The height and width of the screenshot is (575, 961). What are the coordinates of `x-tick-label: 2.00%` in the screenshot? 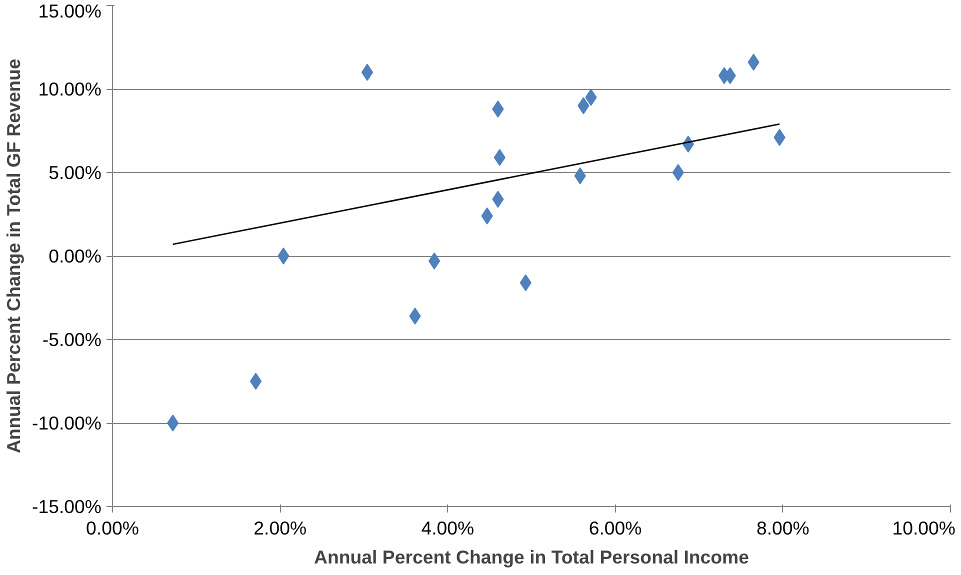 It's located at (280, 528).